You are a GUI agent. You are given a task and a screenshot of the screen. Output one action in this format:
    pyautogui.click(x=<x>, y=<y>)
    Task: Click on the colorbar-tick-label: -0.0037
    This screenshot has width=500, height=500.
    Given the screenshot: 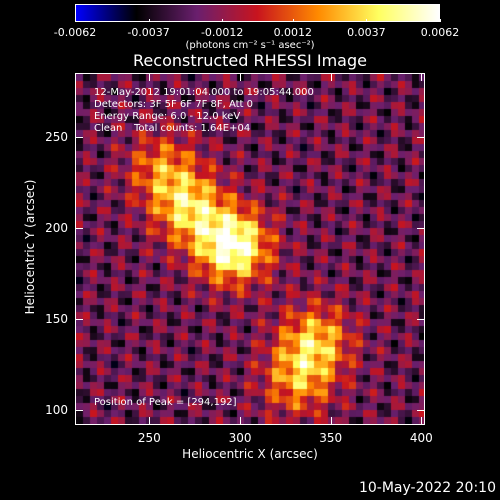 What is the action you would take?
    pyautogui.click(x=148, y=32)
    